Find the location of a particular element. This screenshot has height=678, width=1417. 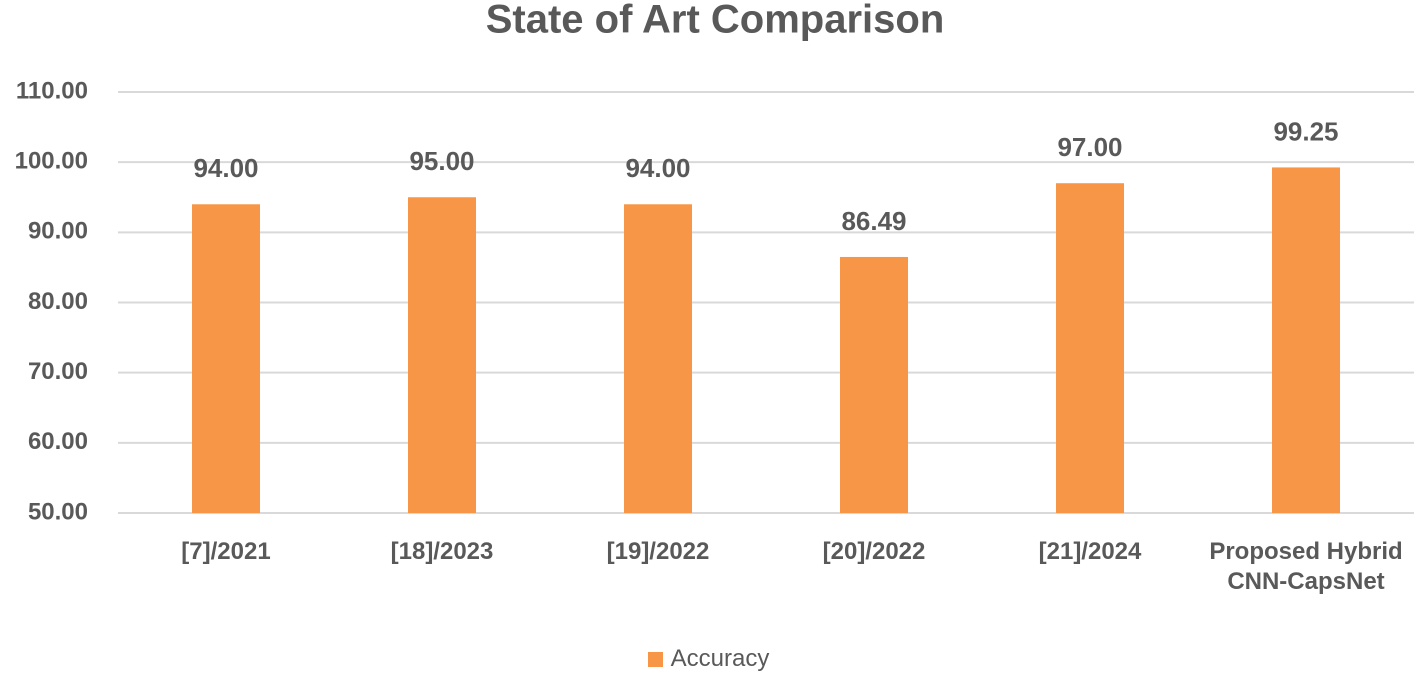

y-tick-label: 70.00 is located at coordinates (58, 371).